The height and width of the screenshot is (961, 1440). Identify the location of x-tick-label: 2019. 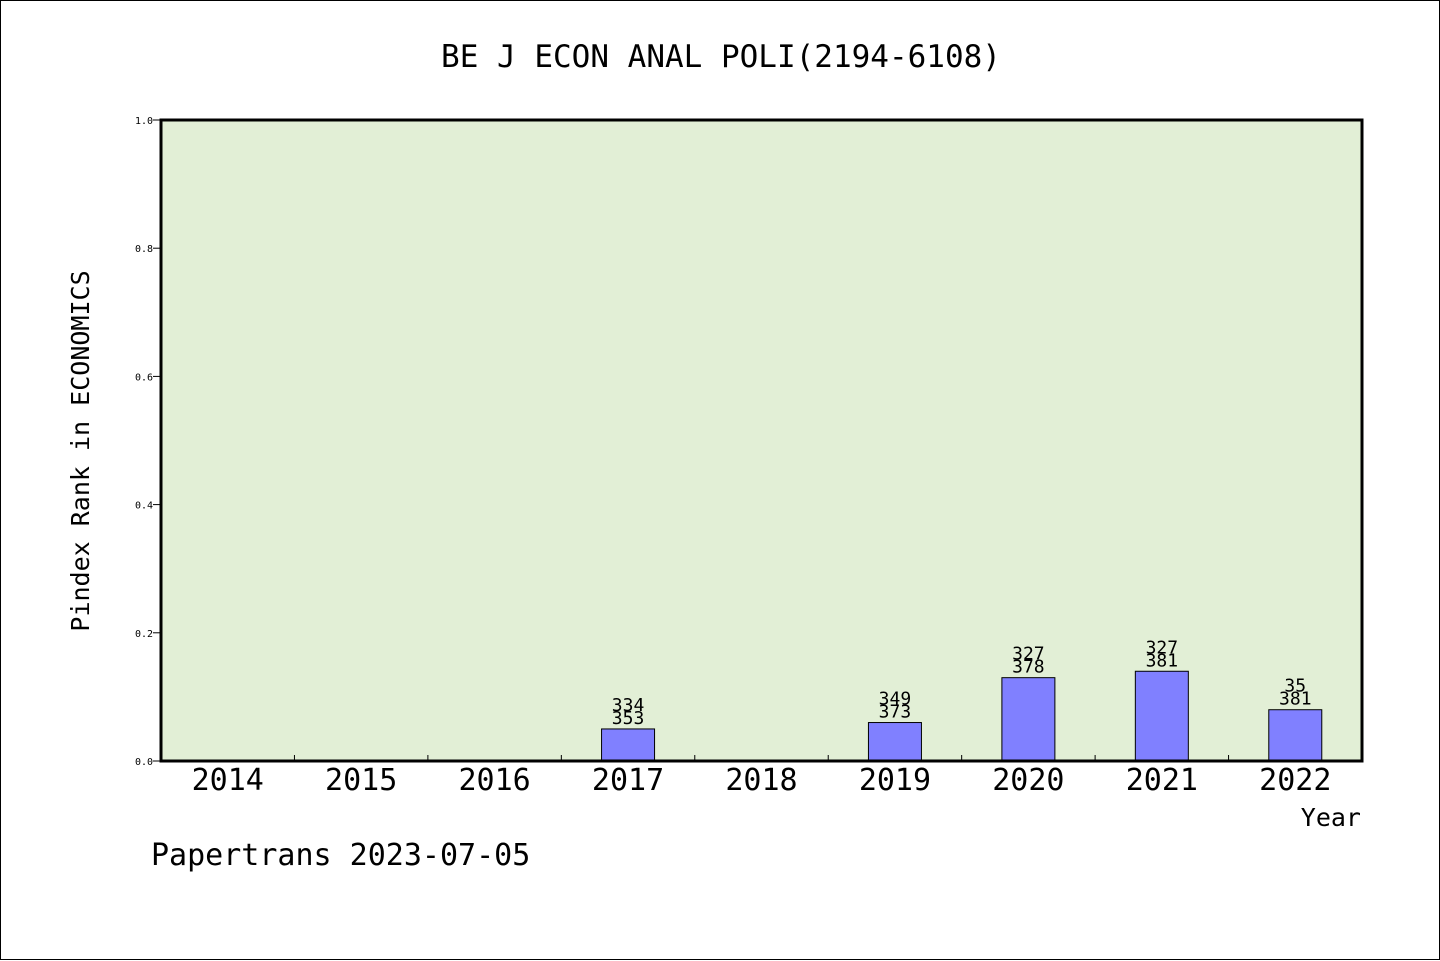
(895, 780).